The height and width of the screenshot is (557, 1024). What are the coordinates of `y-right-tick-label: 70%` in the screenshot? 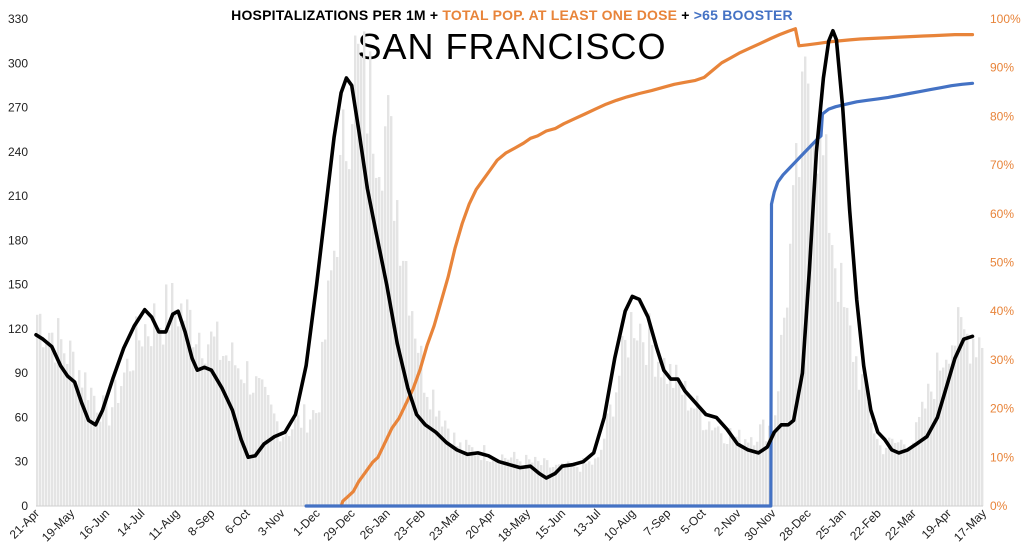 It's located at (1002, 165).